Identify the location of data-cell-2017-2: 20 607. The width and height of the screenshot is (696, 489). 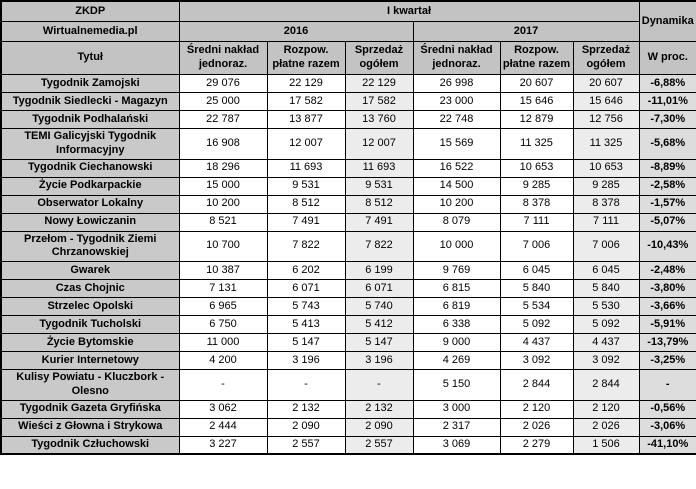
(606, 83).